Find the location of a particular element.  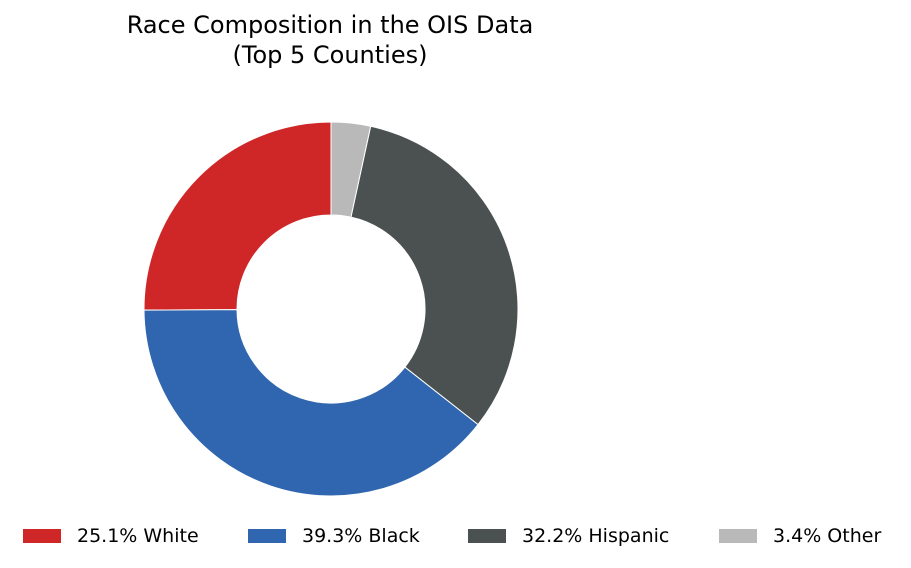

chart-title-line1: Race Composition in the OIS Data is located at coordinates (330, 25).